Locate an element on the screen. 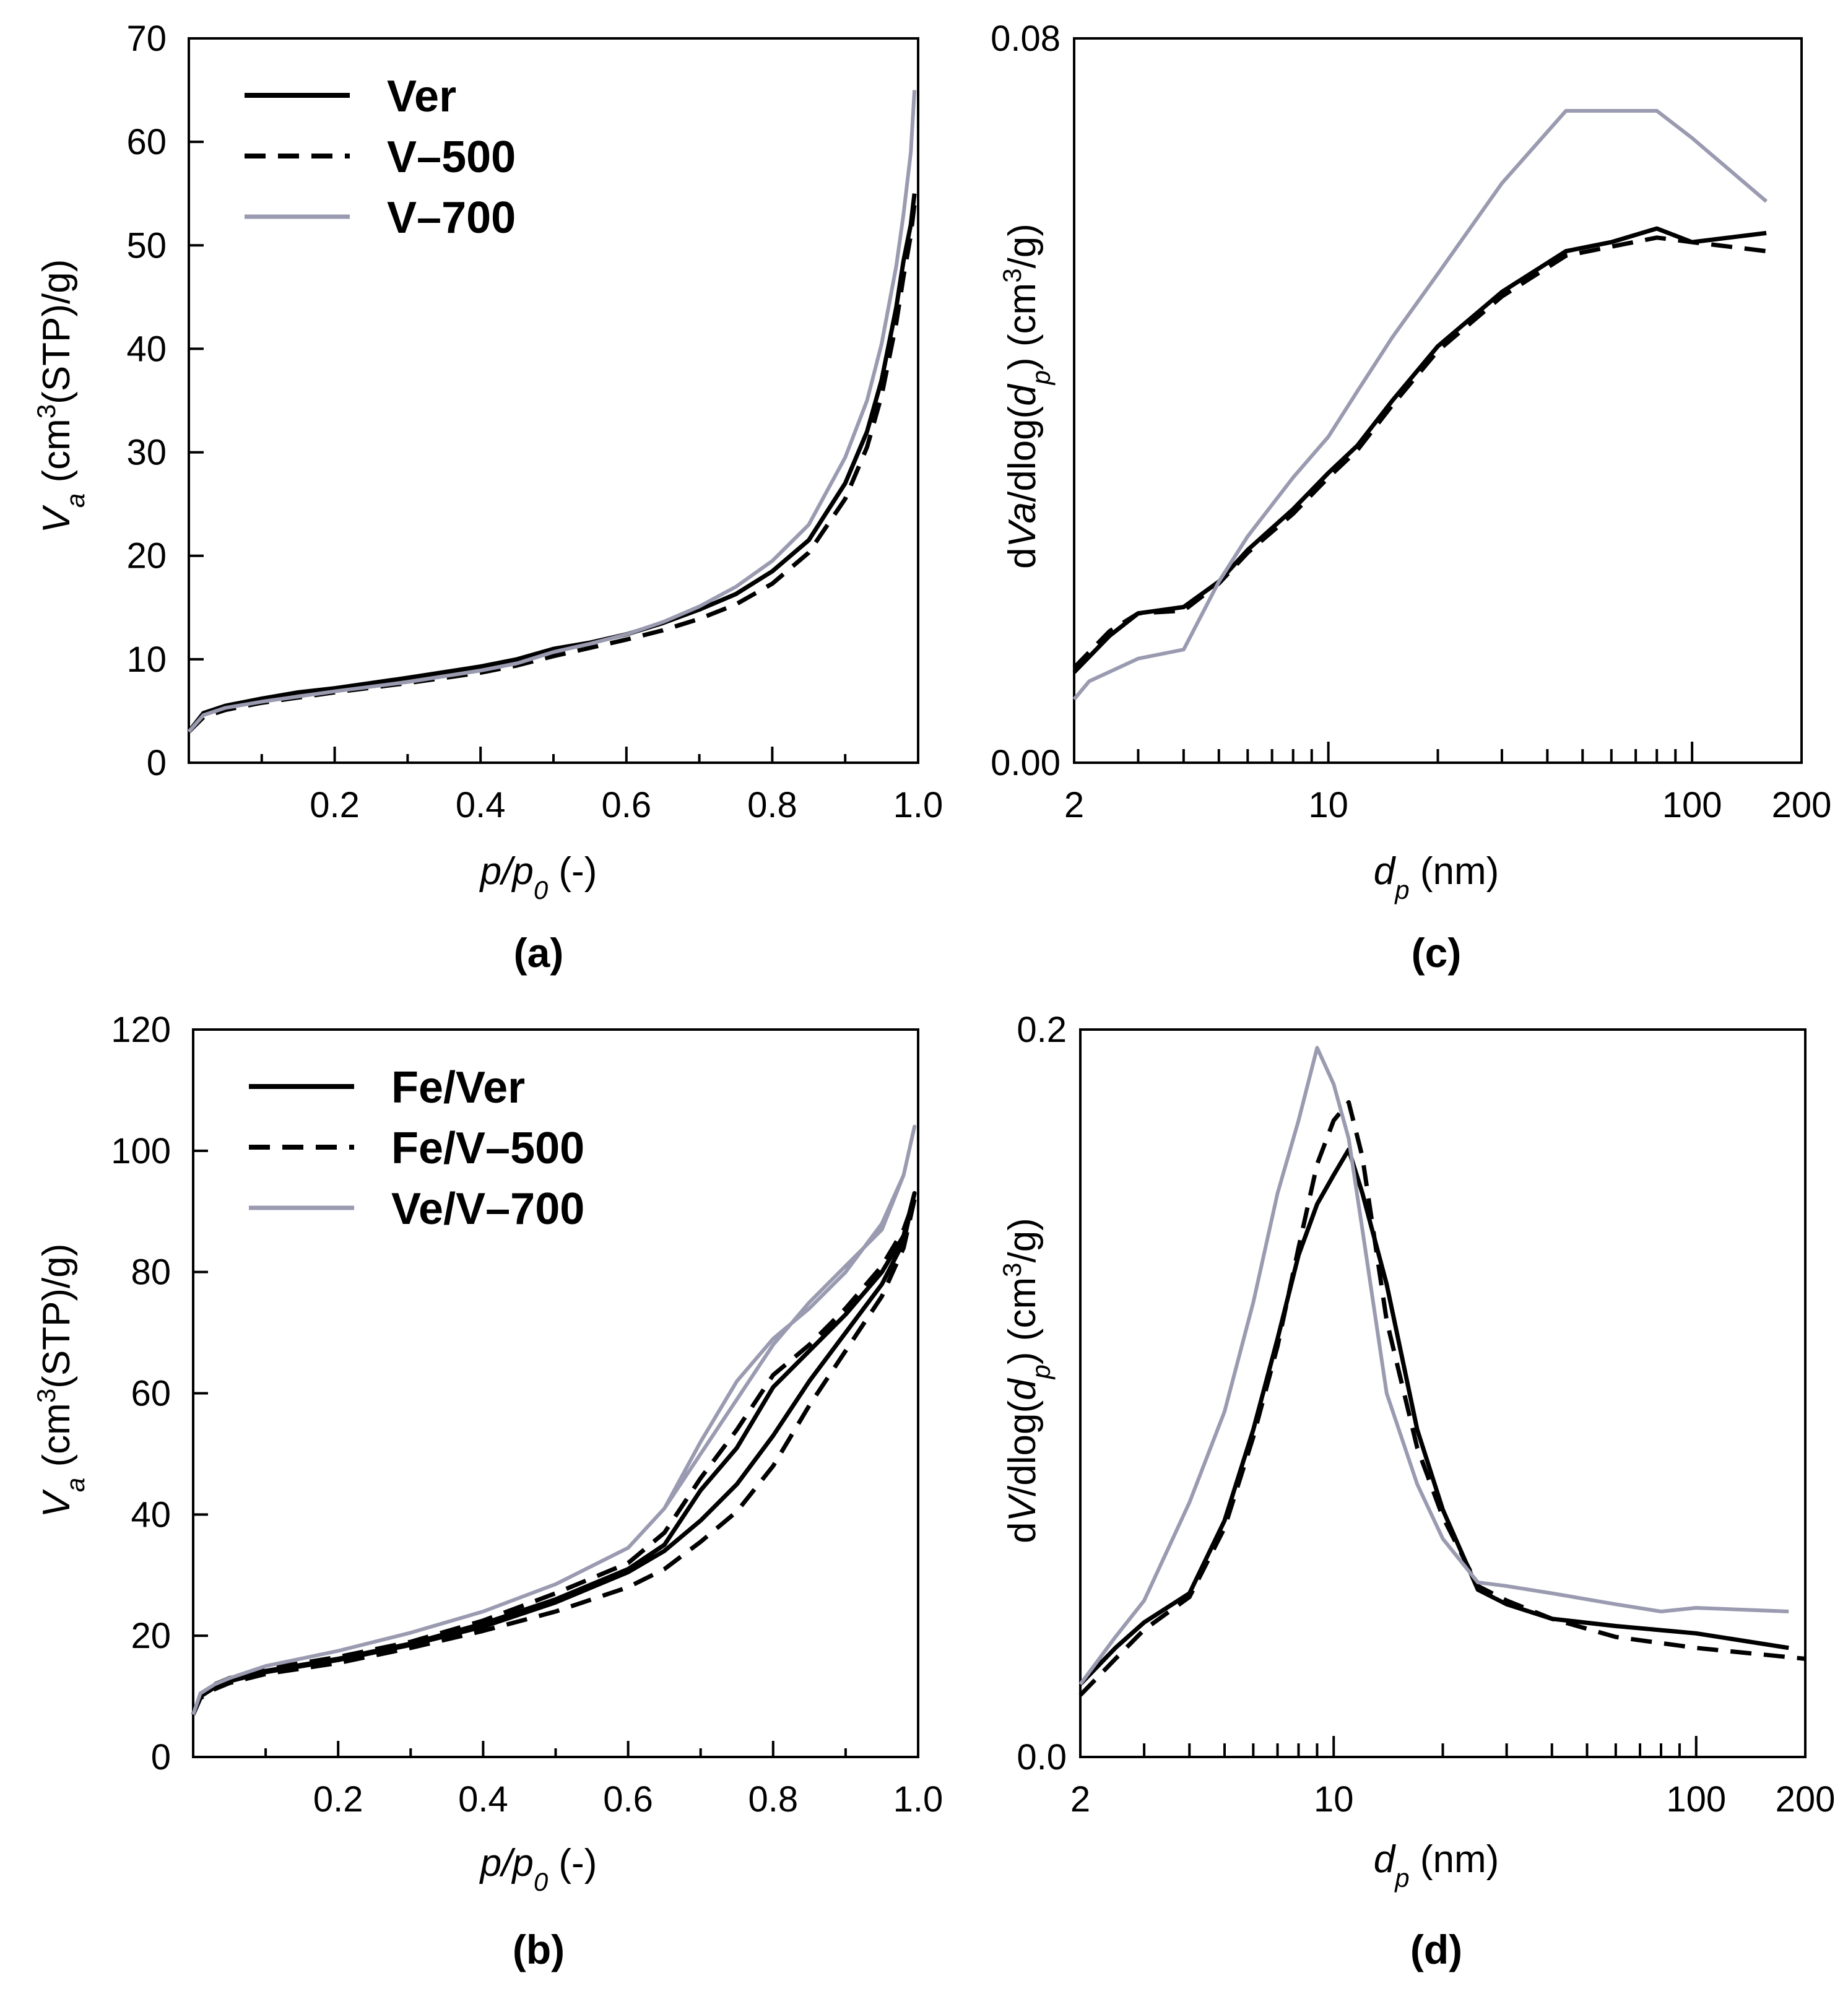 The width and height of the screenshot is (1848, 1991). panel-label-a: (a) is located at coordinates (539, 953).